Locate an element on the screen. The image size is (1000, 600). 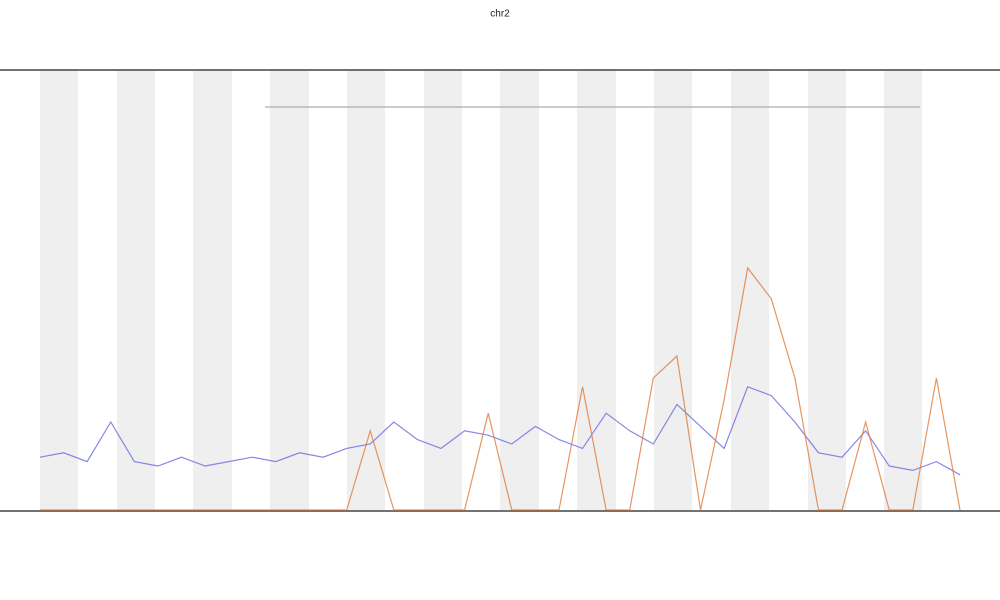
chart-title: chr2 is located at coordinates (500, 14).